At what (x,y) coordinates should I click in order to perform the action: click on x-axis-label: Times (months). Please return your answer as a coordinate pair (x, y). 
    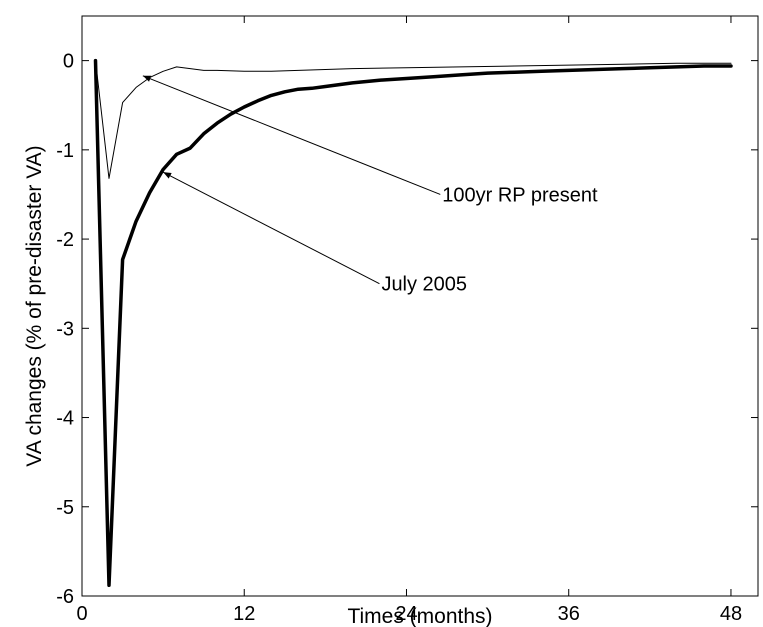
    Looking at the image, I should click on (419, 616).